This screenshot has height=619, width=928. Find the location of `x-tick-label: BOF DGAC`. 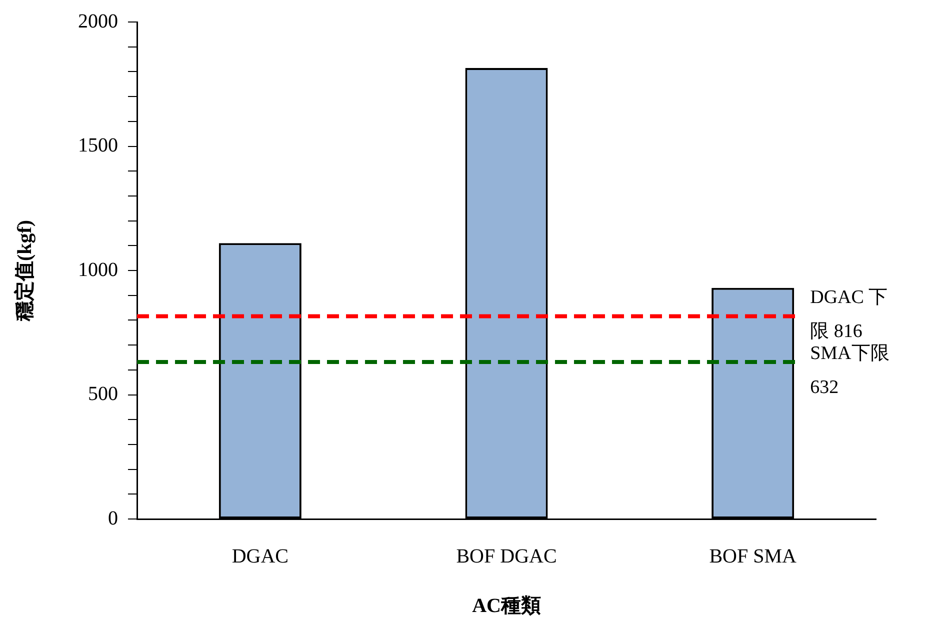

x-tick-label: BOF DGAC is located at coordinates (506, 556).